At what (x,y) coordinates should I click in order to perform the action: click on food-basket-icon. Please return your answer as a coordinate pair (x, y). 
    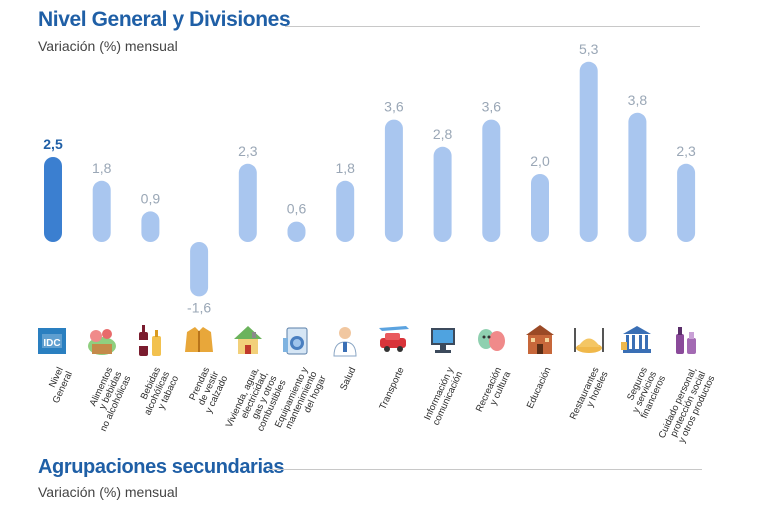
    Looking at the image, I should click on (102, 340).